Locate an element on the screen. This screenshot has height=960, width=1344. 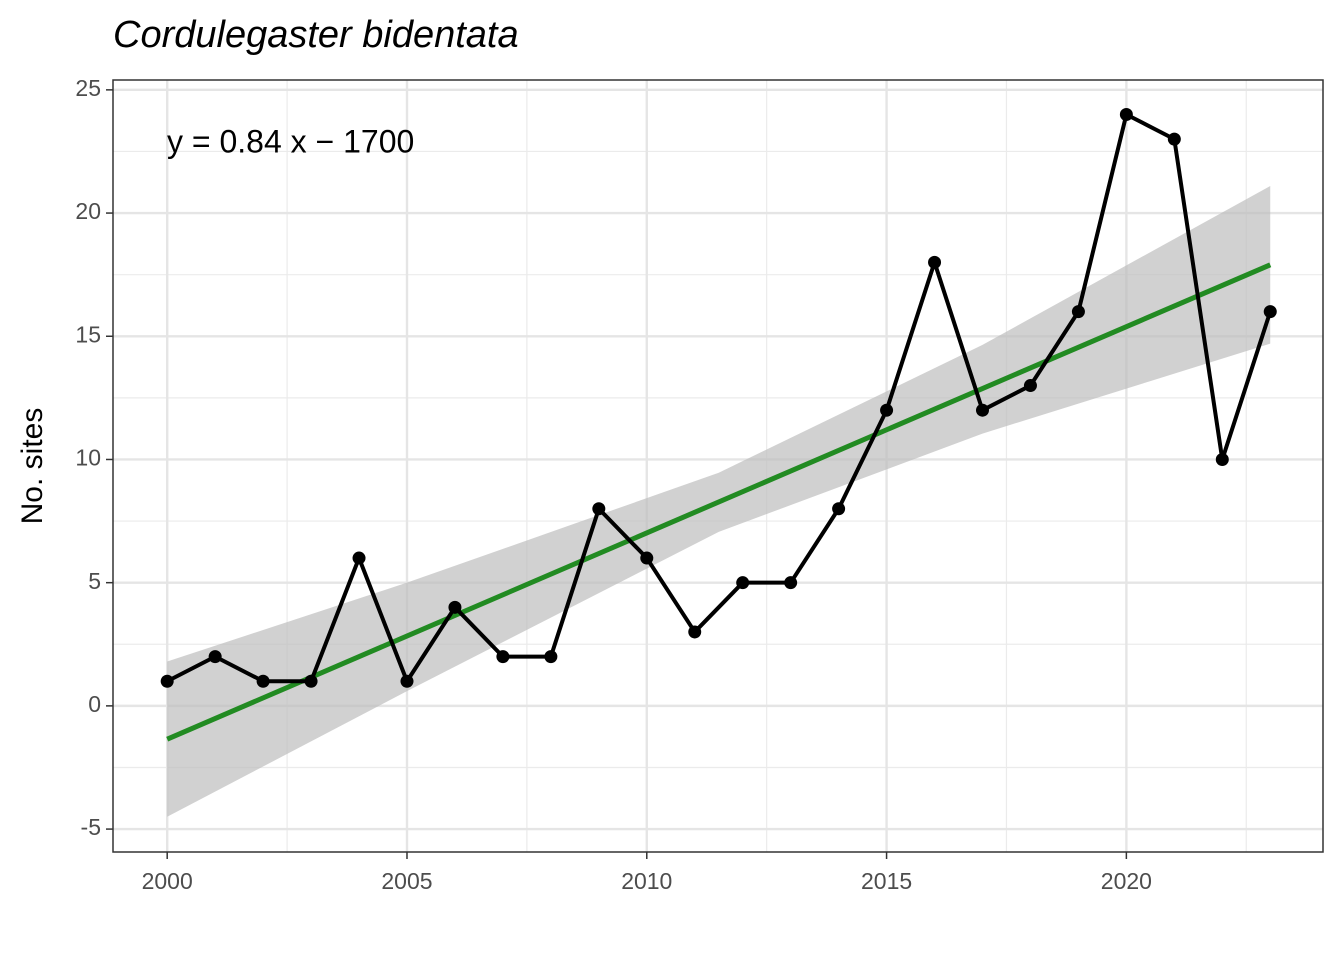
y-tick-label: 0 is located at coordinates (94, 704).